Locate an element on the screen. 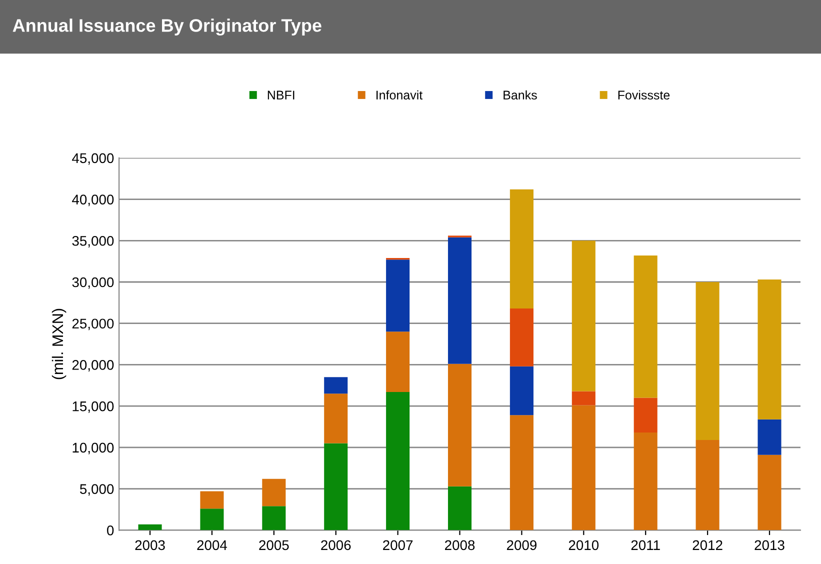 This screenshot has width=821, height=564. y-tick-label: 45,000 is located at coordinates (93, 159).